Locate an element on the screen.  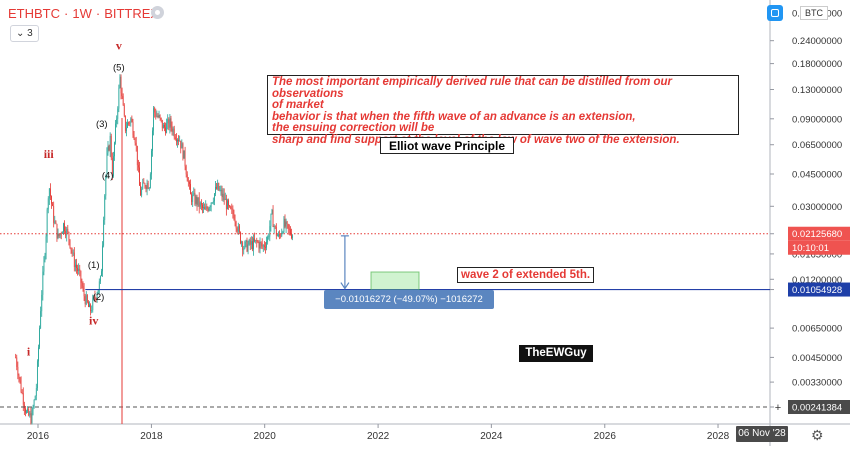
symbol-name: ETHBTC is located at coordinates (34, 13).